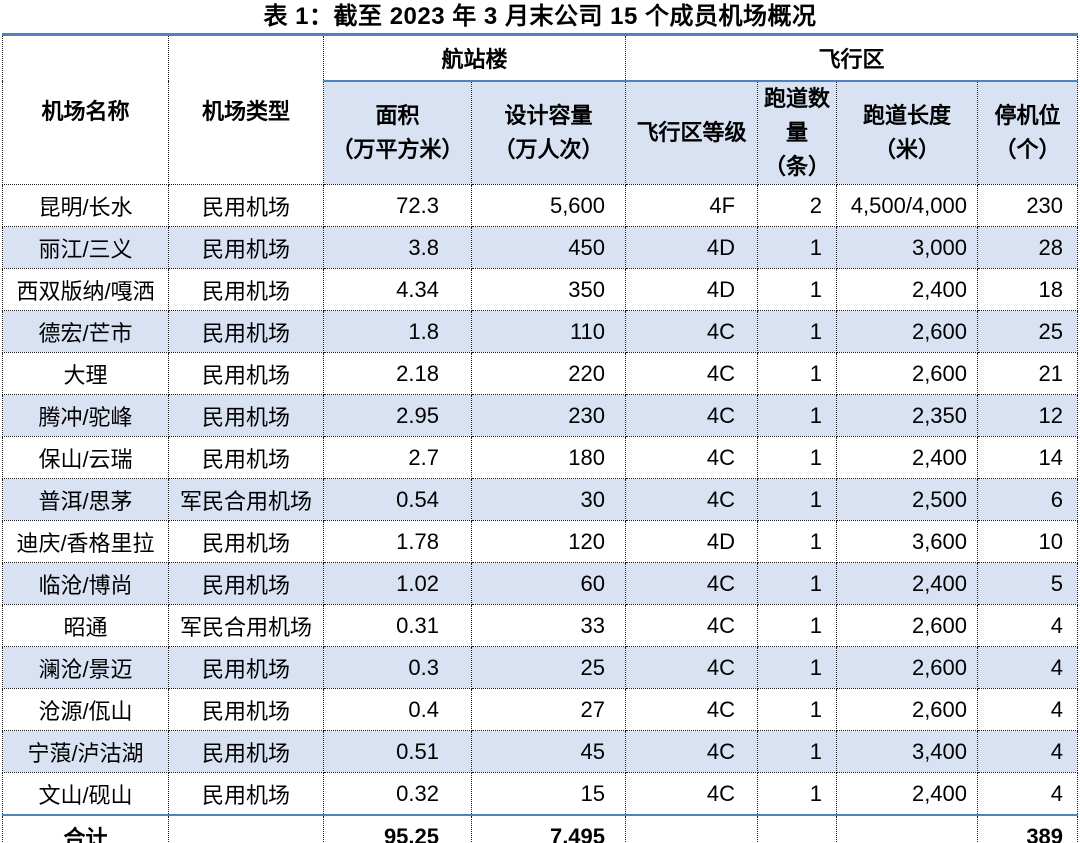  What do you see at coordinates (548, 290) in the screenshot?
I see `cell-design-capacity: 350` at bounding box center [548, 290].